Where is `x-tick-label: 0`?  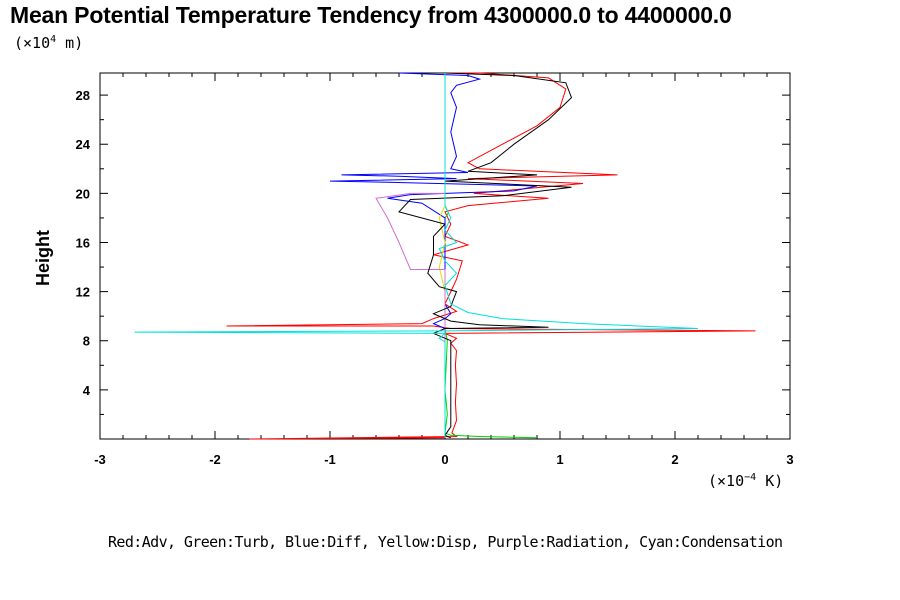
x-tick-label: 0 is located at coordinates (444, 459).